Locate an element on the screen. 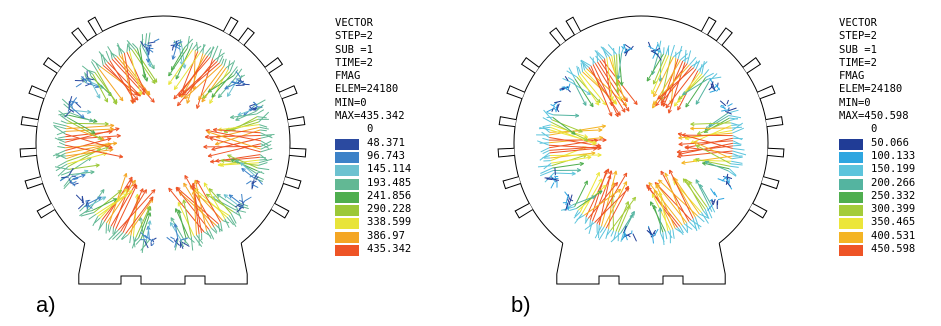 The width and height of the screenshot is (941, 326). legend-entry: 200.266 is located at coordinates (877, 183).